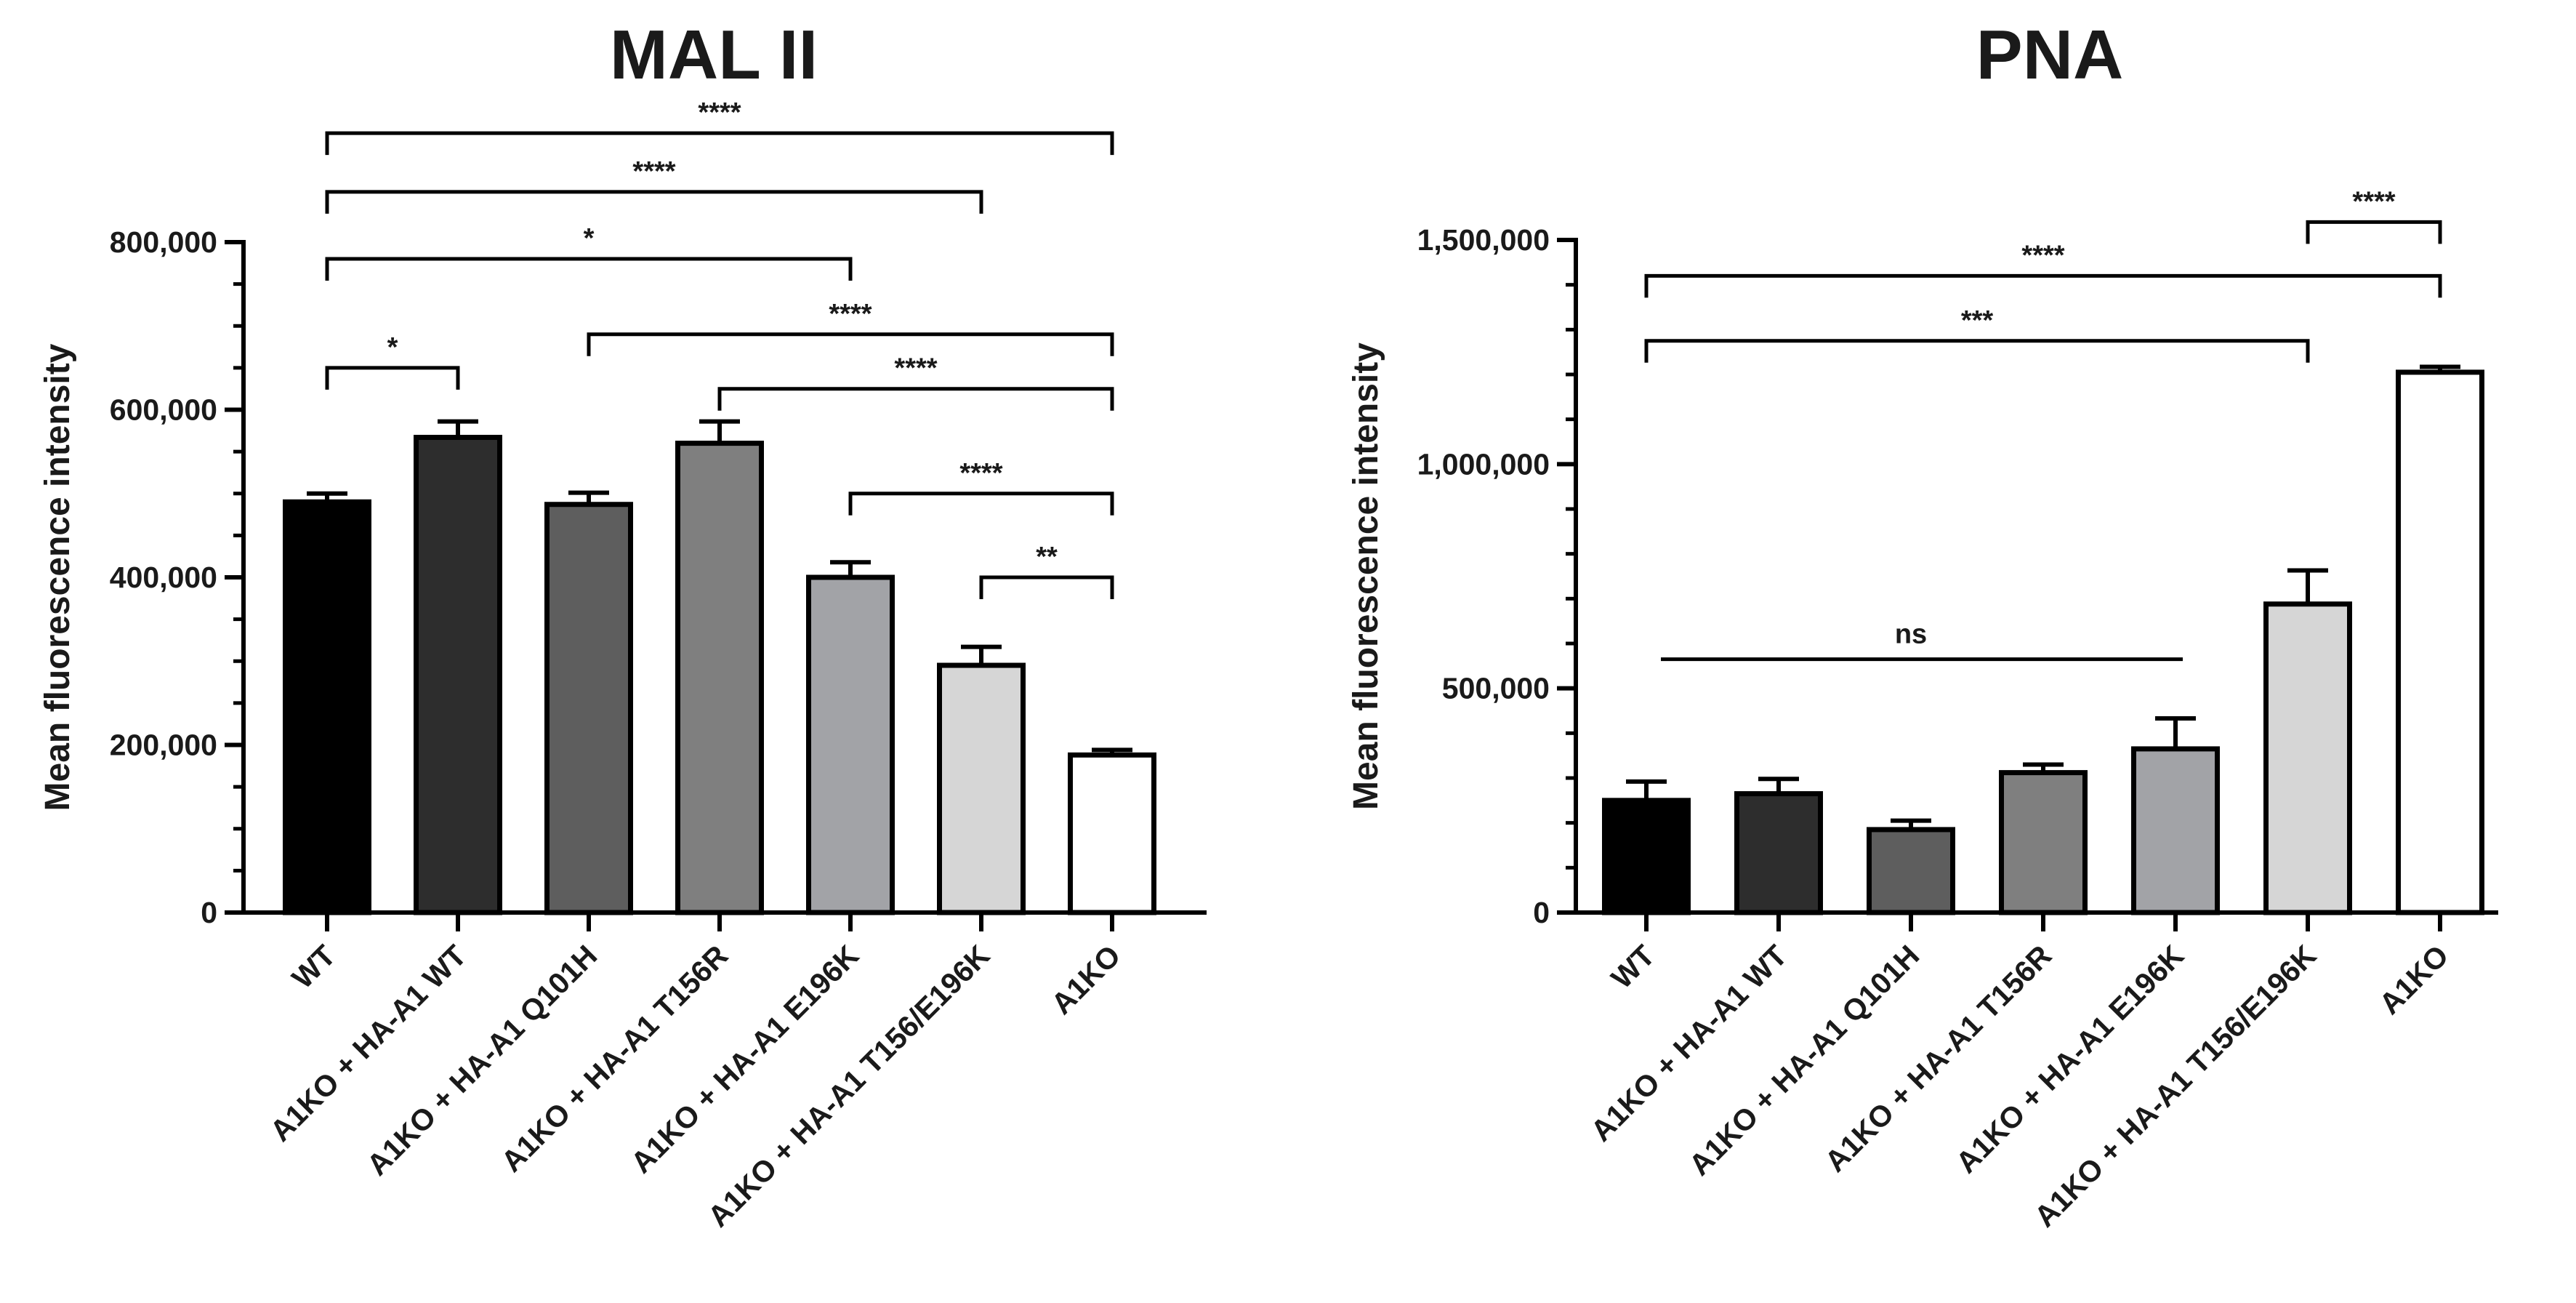 Image resolution: width=2576 pixels, height=1303 pixels. I want to click on y-tick-label: 1,500,000, so click(1483, 240).